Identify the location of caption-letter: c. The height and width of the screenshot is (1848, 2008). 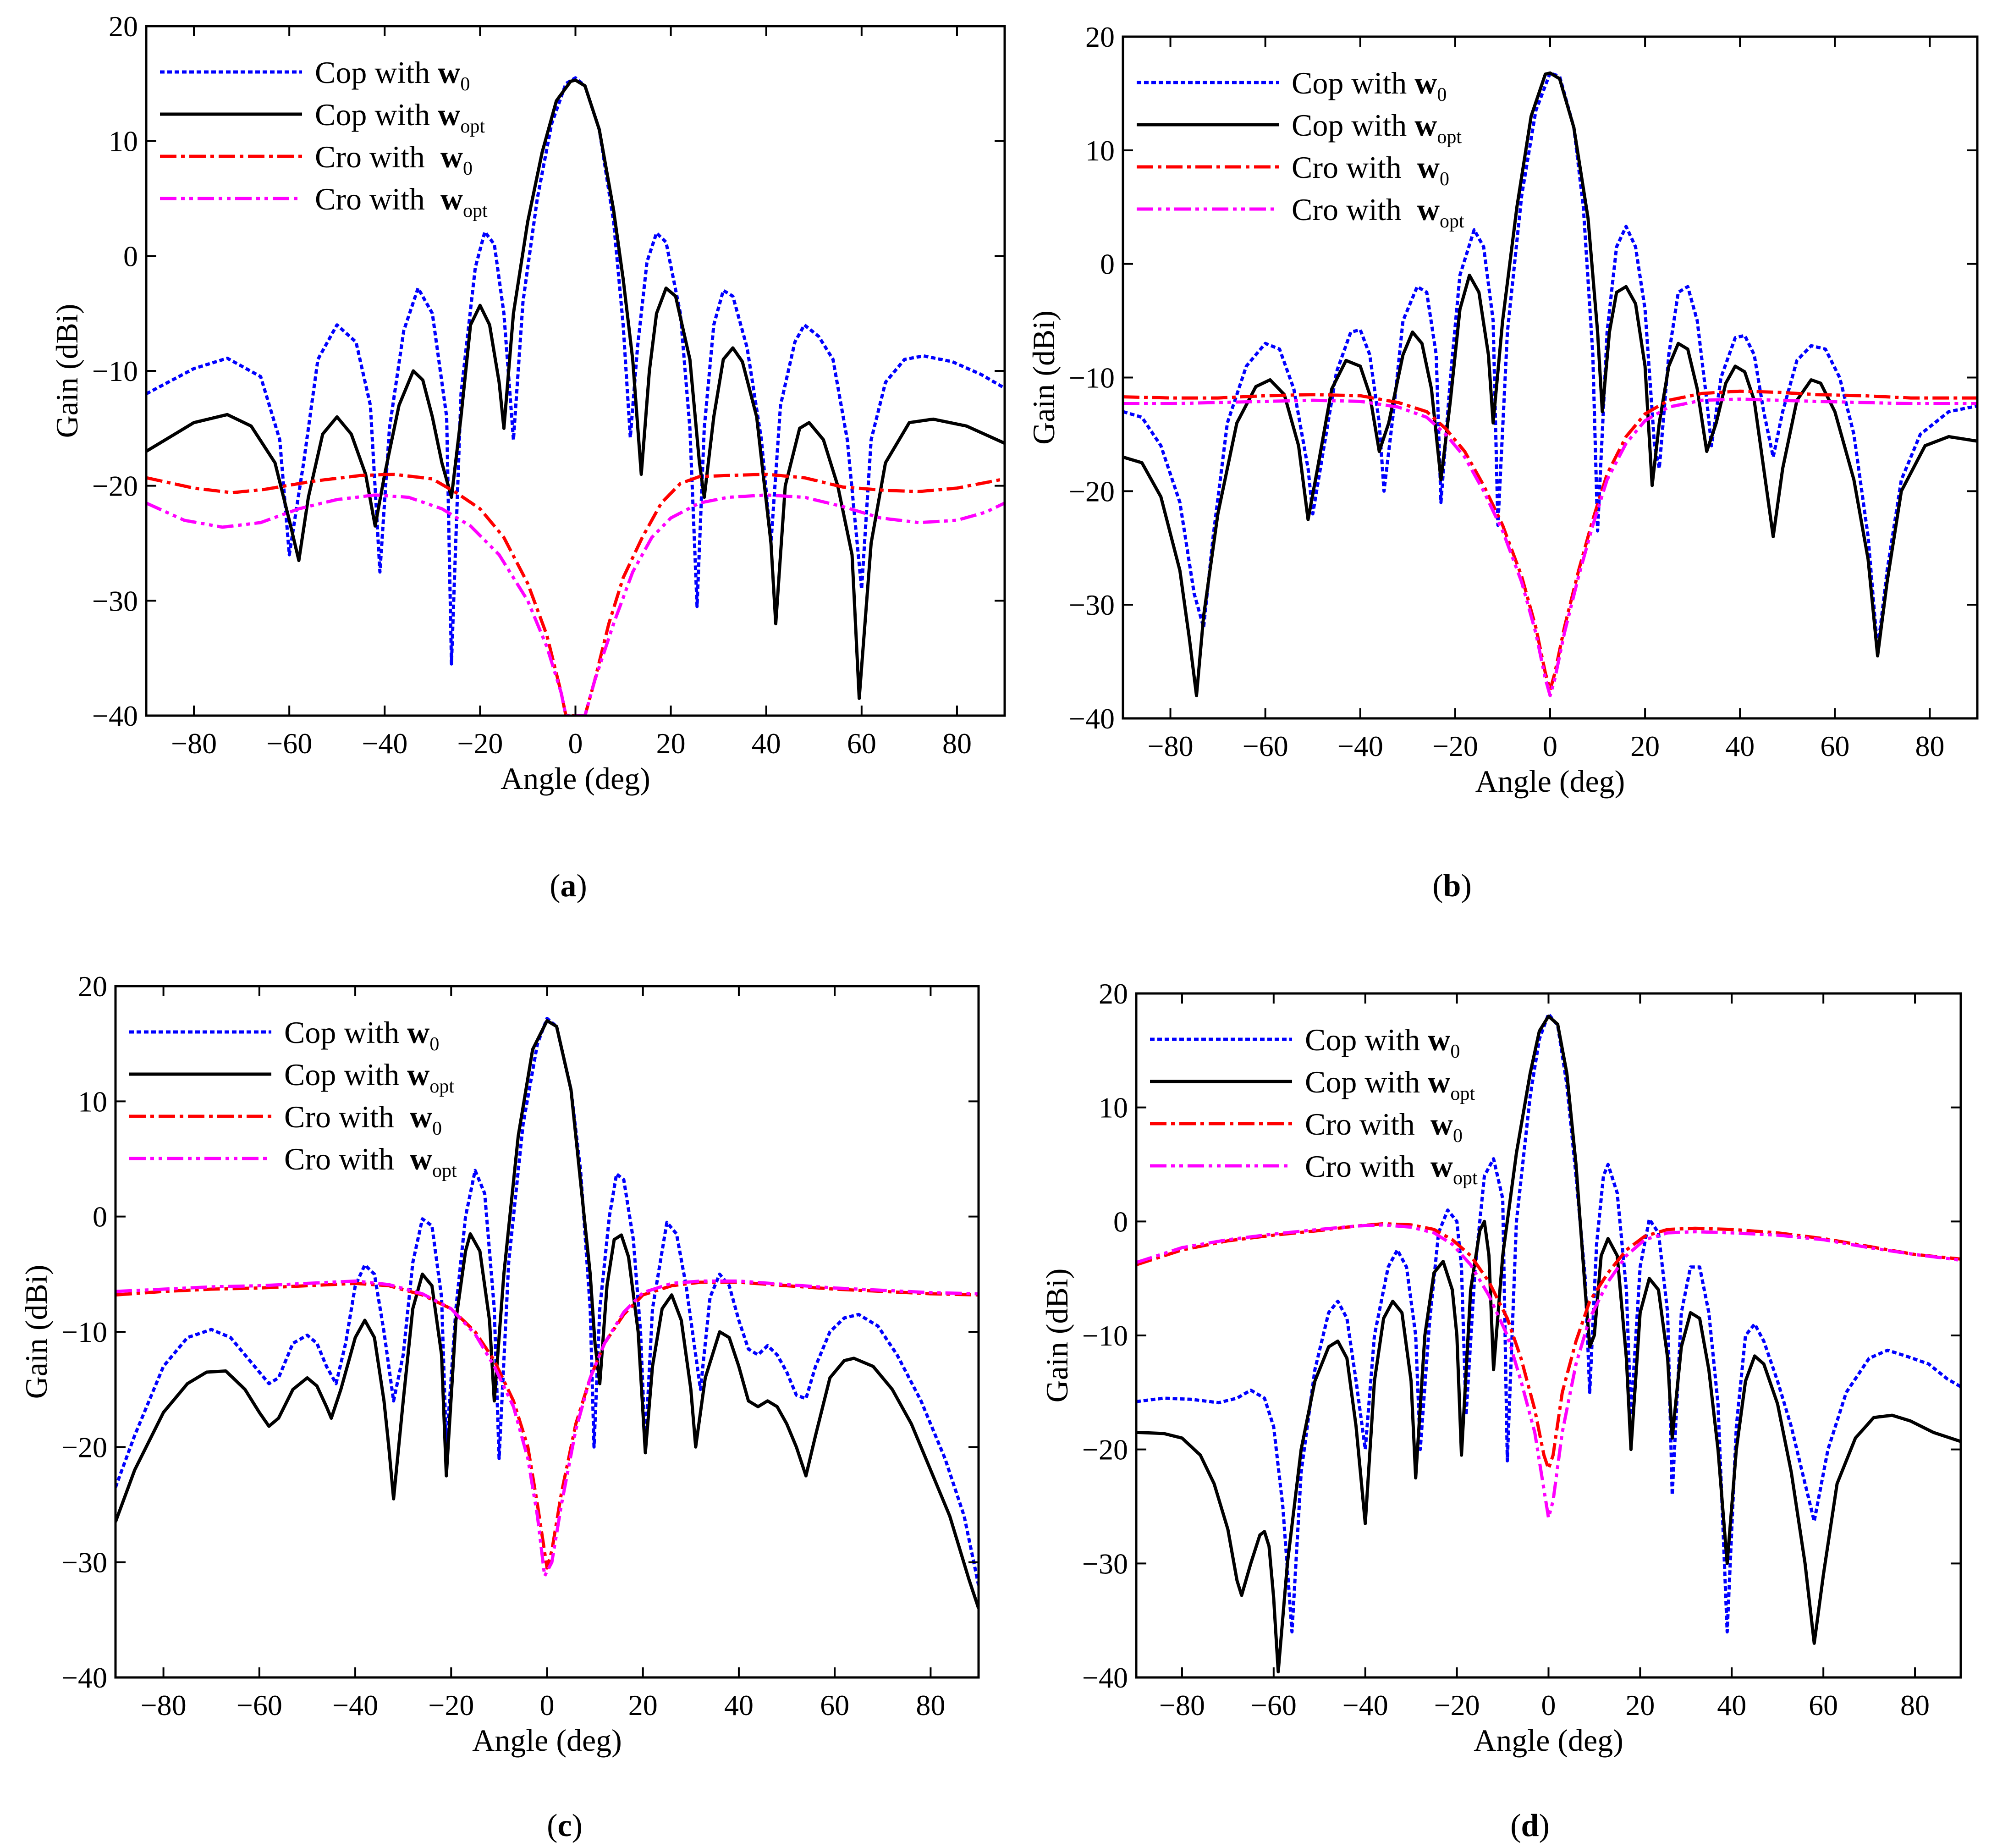
(564, 1826).